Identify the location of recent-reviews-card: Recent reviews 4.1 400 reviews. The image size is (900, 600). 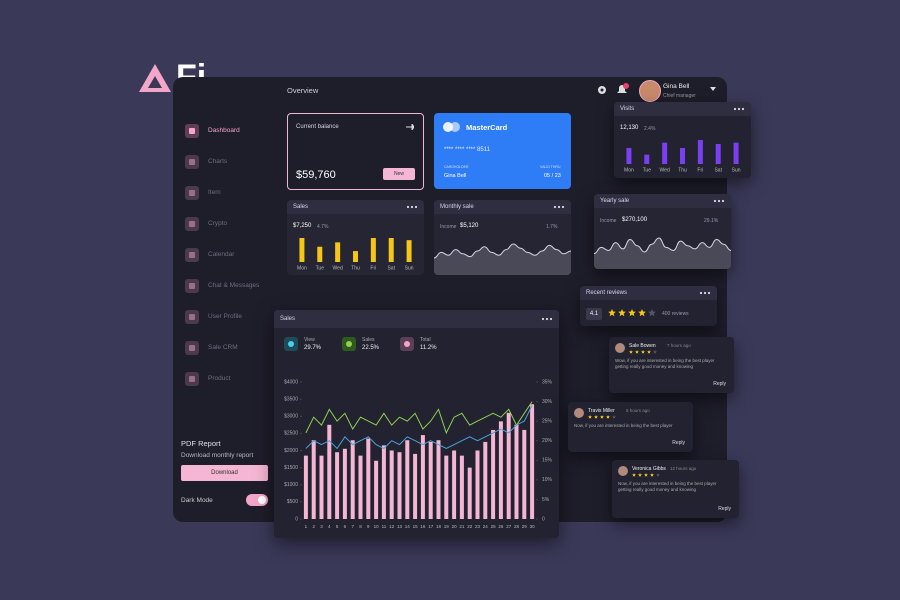
(648, 306).